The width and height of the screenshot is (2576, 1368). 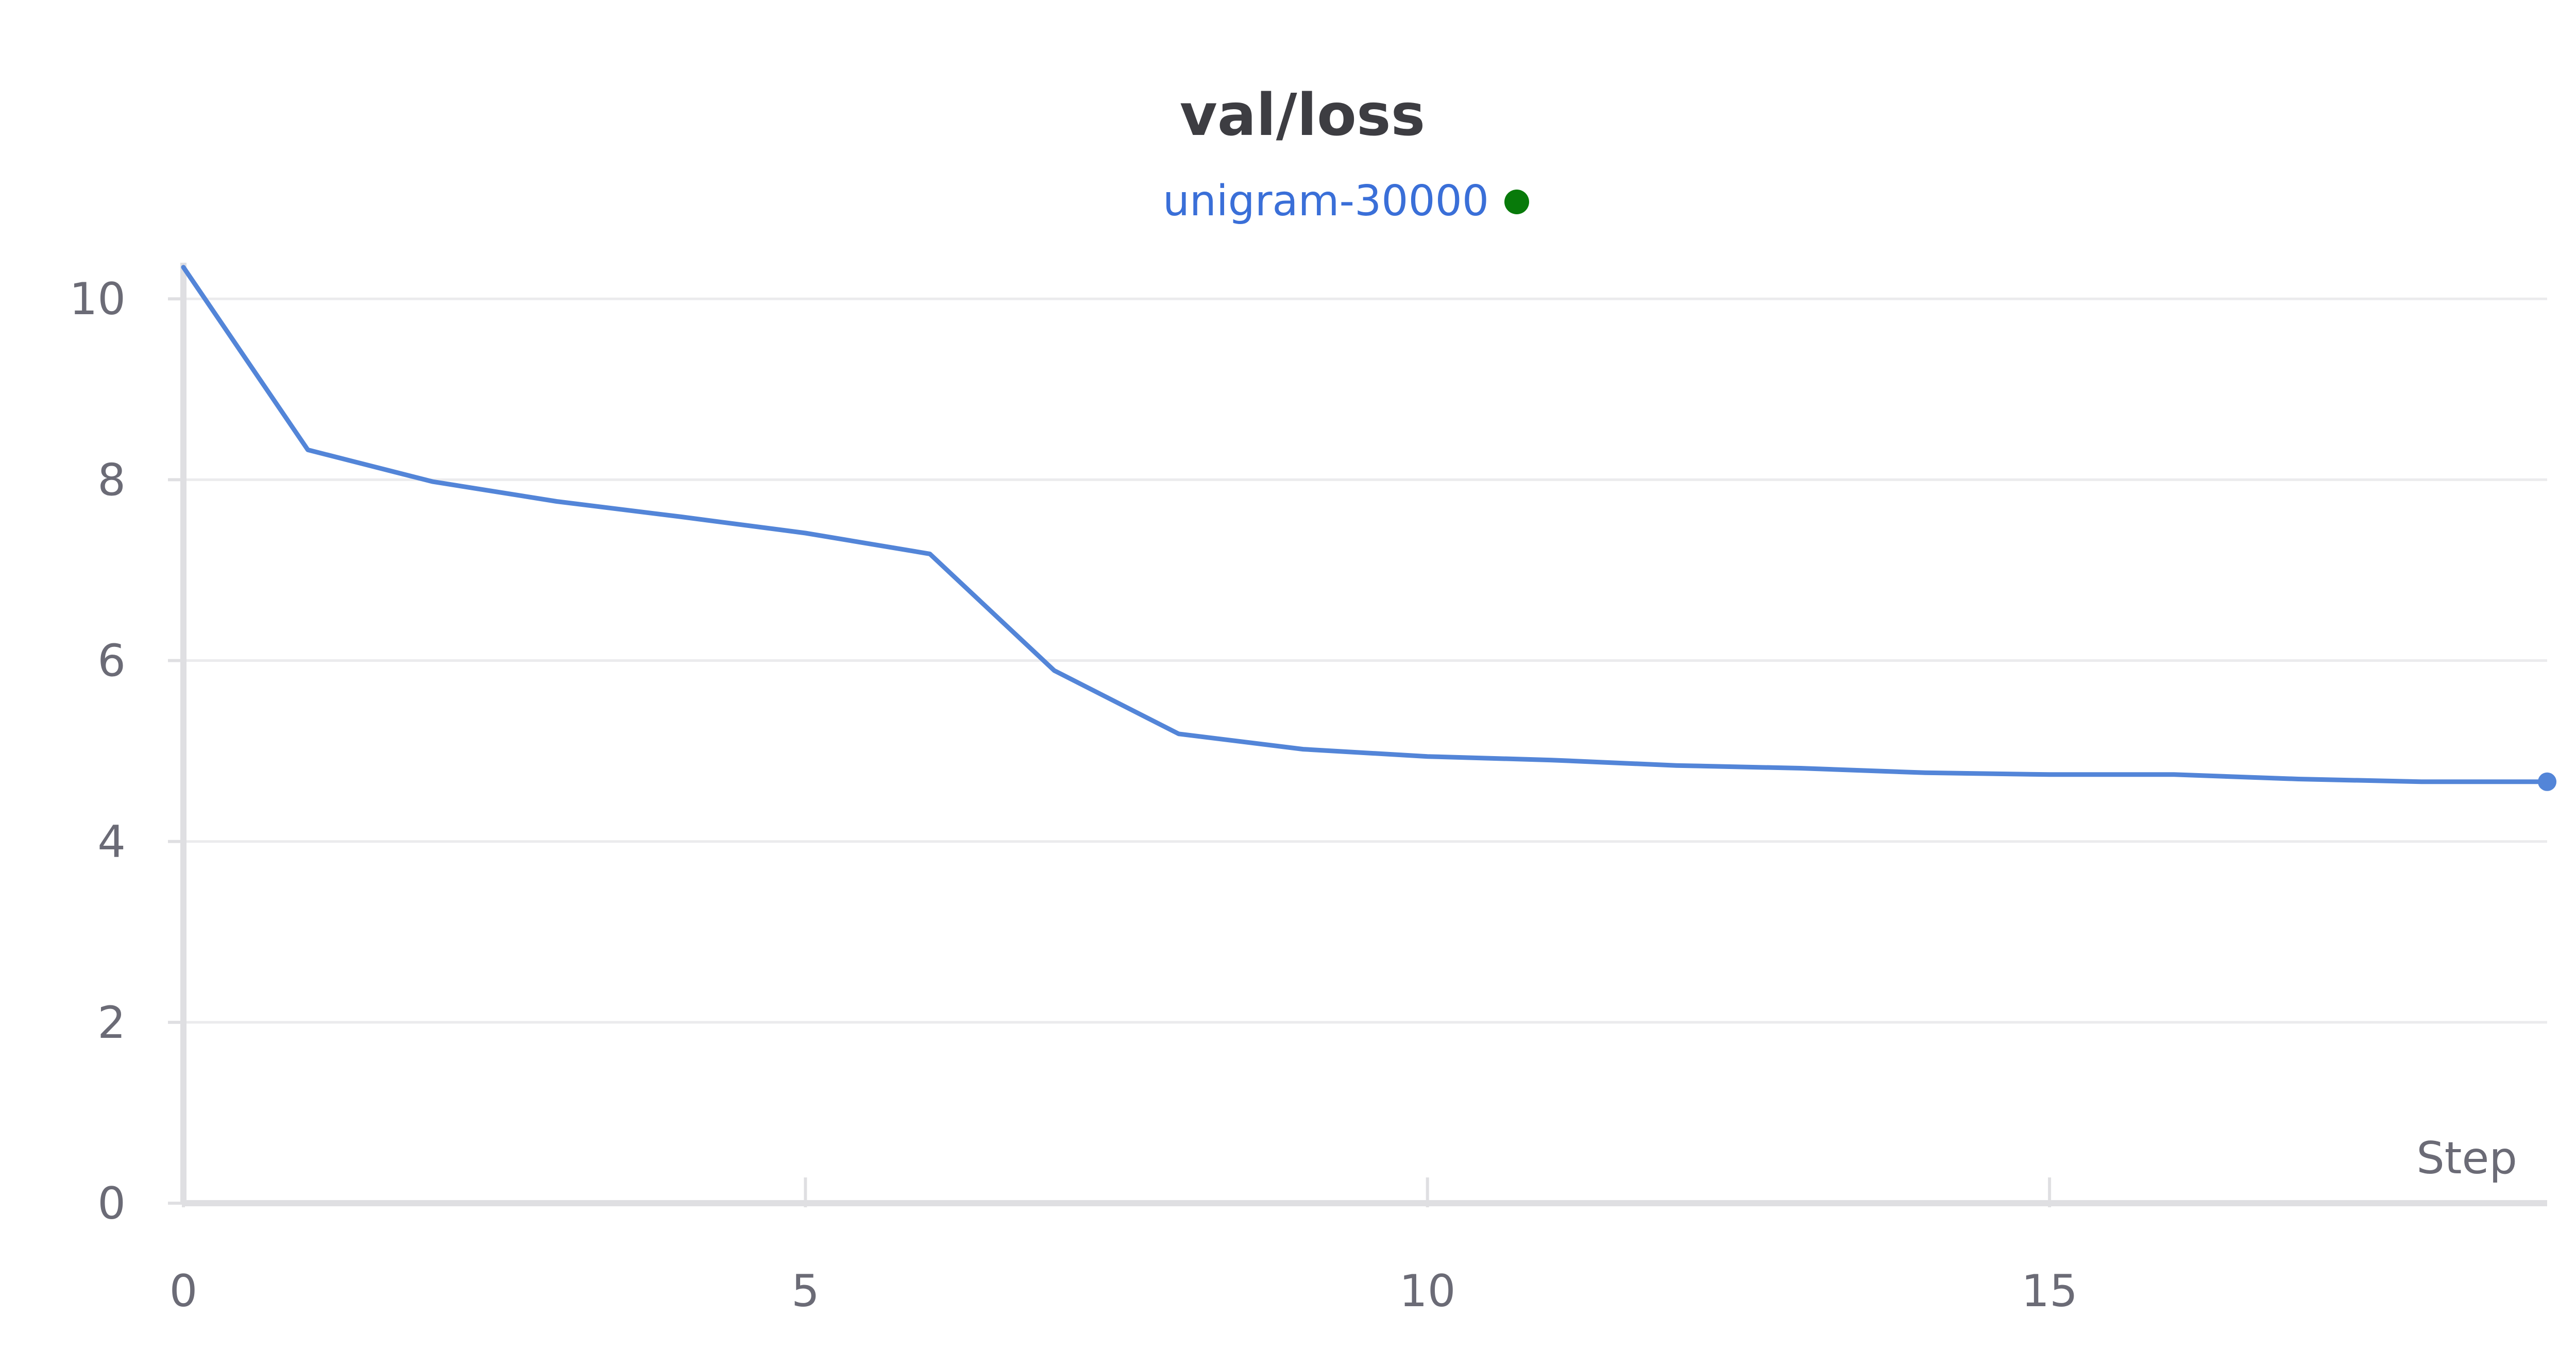 I want to click on x-tick-label: 10, so click(x=1427, y=1291).